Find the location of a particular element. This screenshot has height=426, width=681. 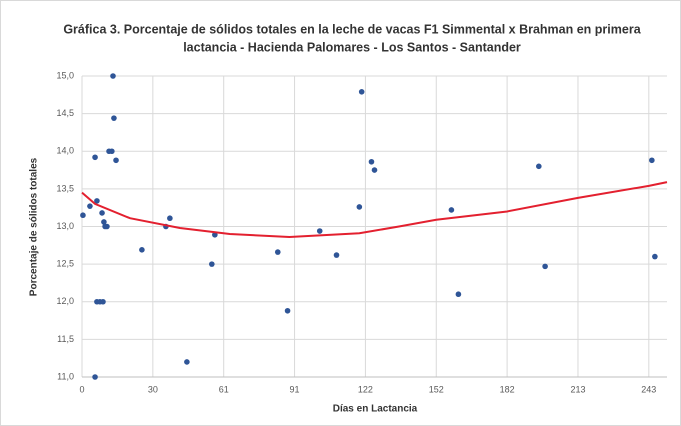

y-axis-title: Porcentaje de sólidos totales is located at coordinates (34, 226).